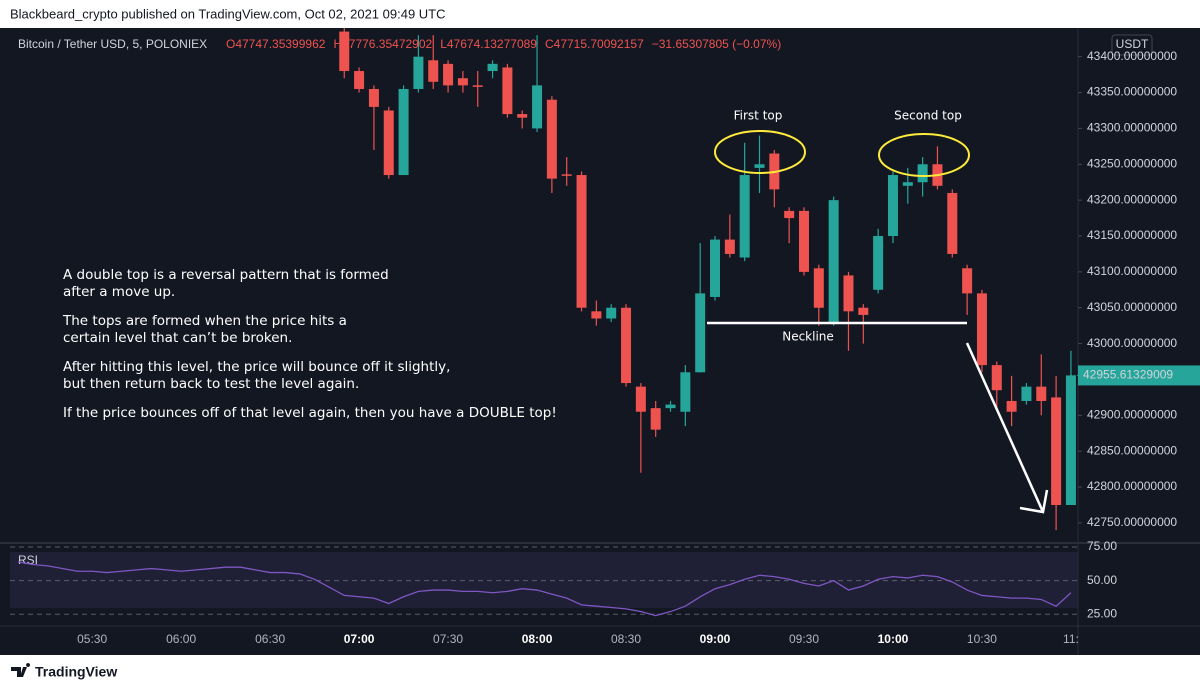  I want to click on last-price-box, so click(1139, 375).